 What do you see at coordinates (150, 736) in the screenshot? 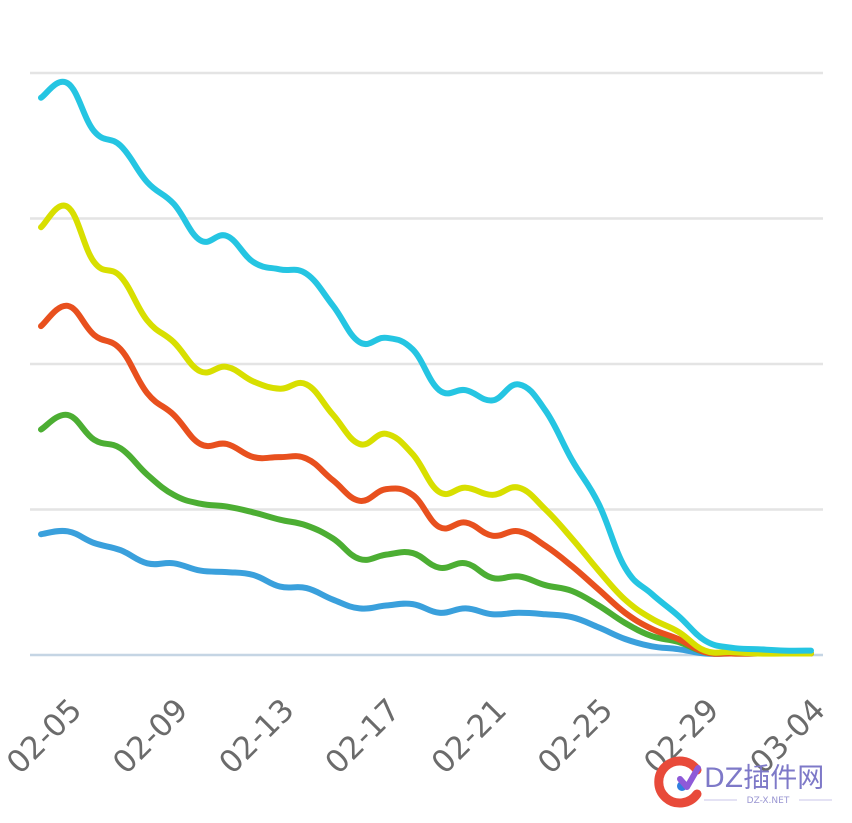
I see `x-tick-label: 02-09` at bounding box center [150, 736].